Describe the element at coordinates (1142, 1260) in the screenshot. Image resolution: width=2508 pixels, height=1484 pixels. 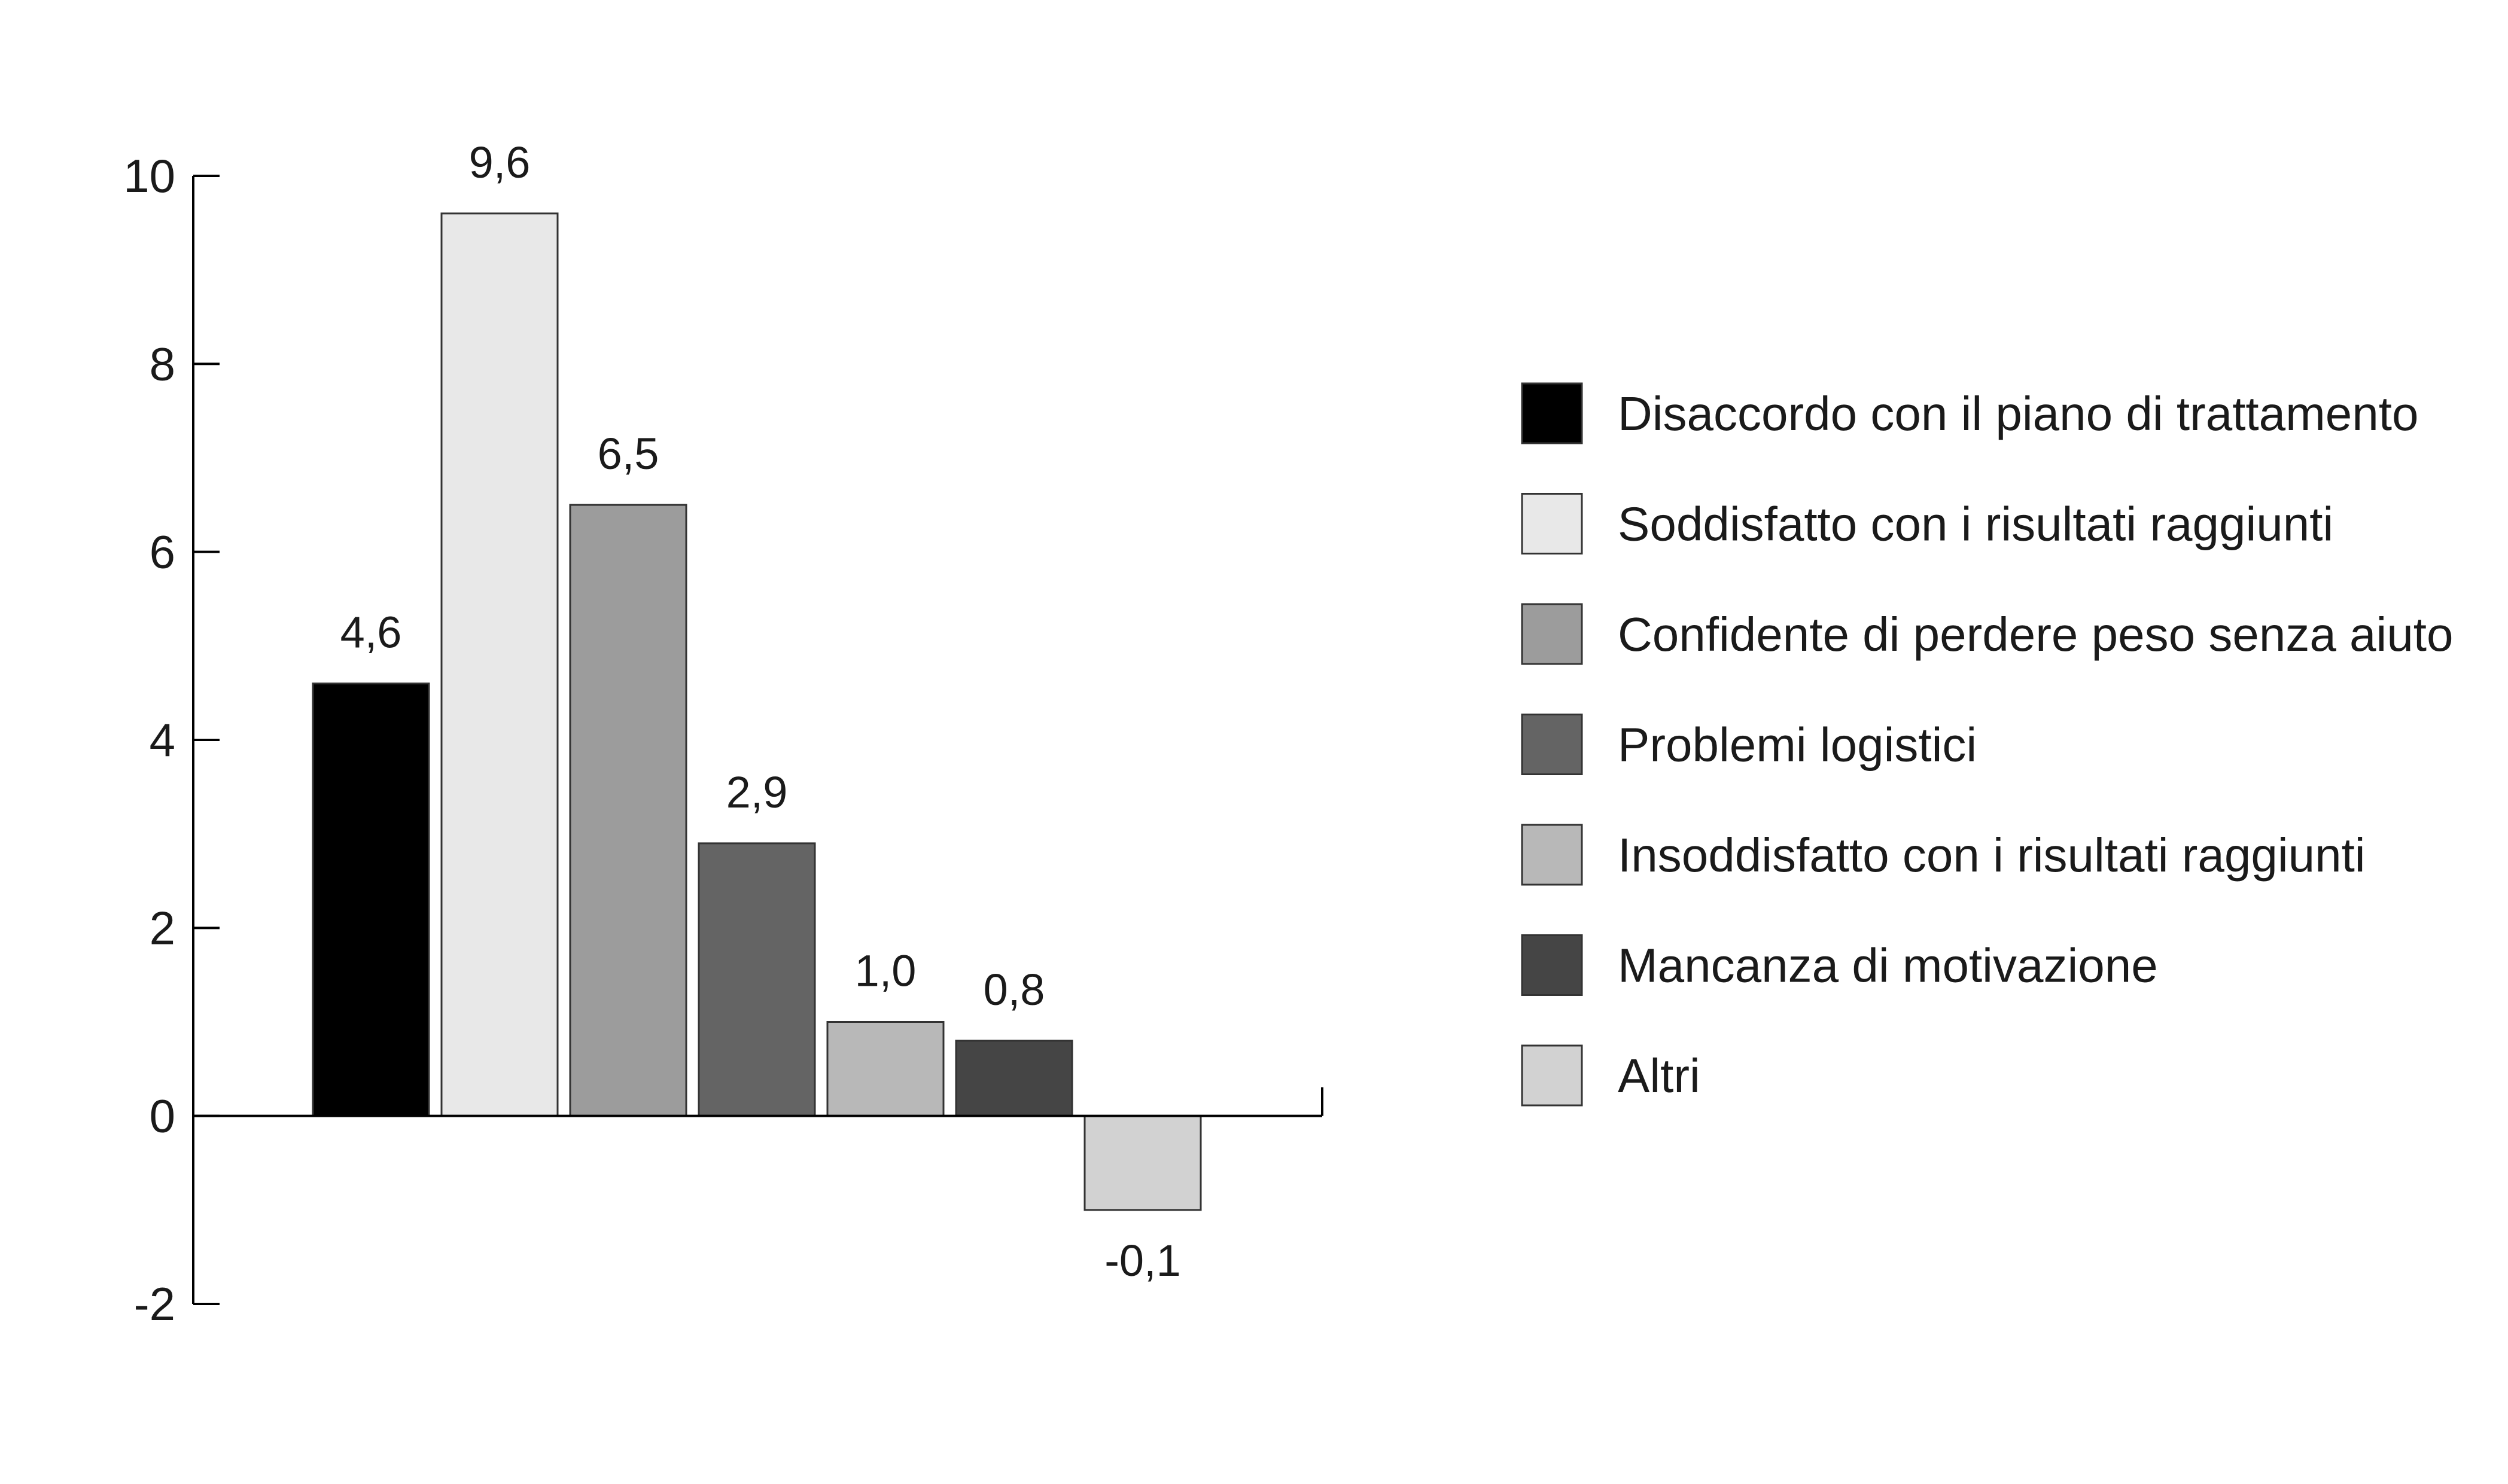
I see `bar-value-label: -0,1` at that location.